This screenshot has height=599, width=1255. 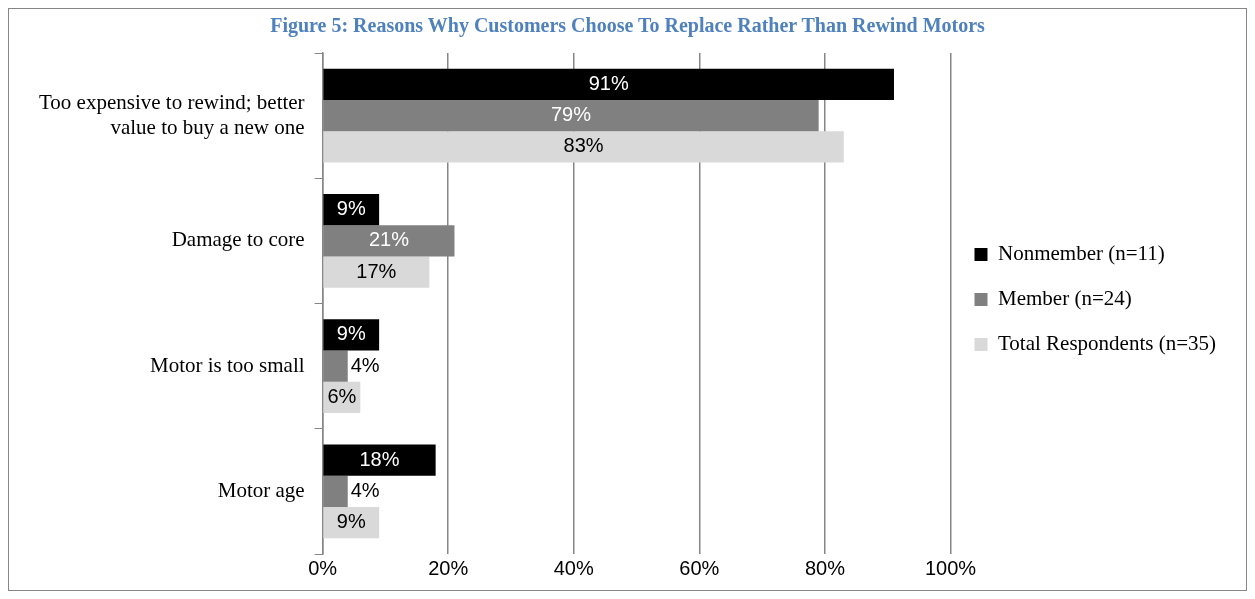 I want to click on x-tick-label: 100%, so click(x=950, y=567).